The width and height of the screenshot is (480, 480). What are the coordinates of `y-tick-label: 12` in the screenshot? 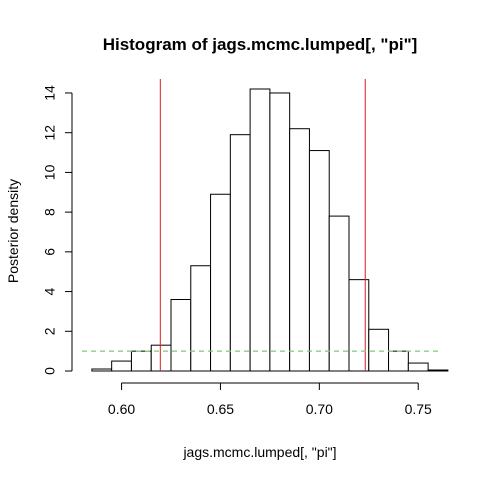 It's located at (50, 133).